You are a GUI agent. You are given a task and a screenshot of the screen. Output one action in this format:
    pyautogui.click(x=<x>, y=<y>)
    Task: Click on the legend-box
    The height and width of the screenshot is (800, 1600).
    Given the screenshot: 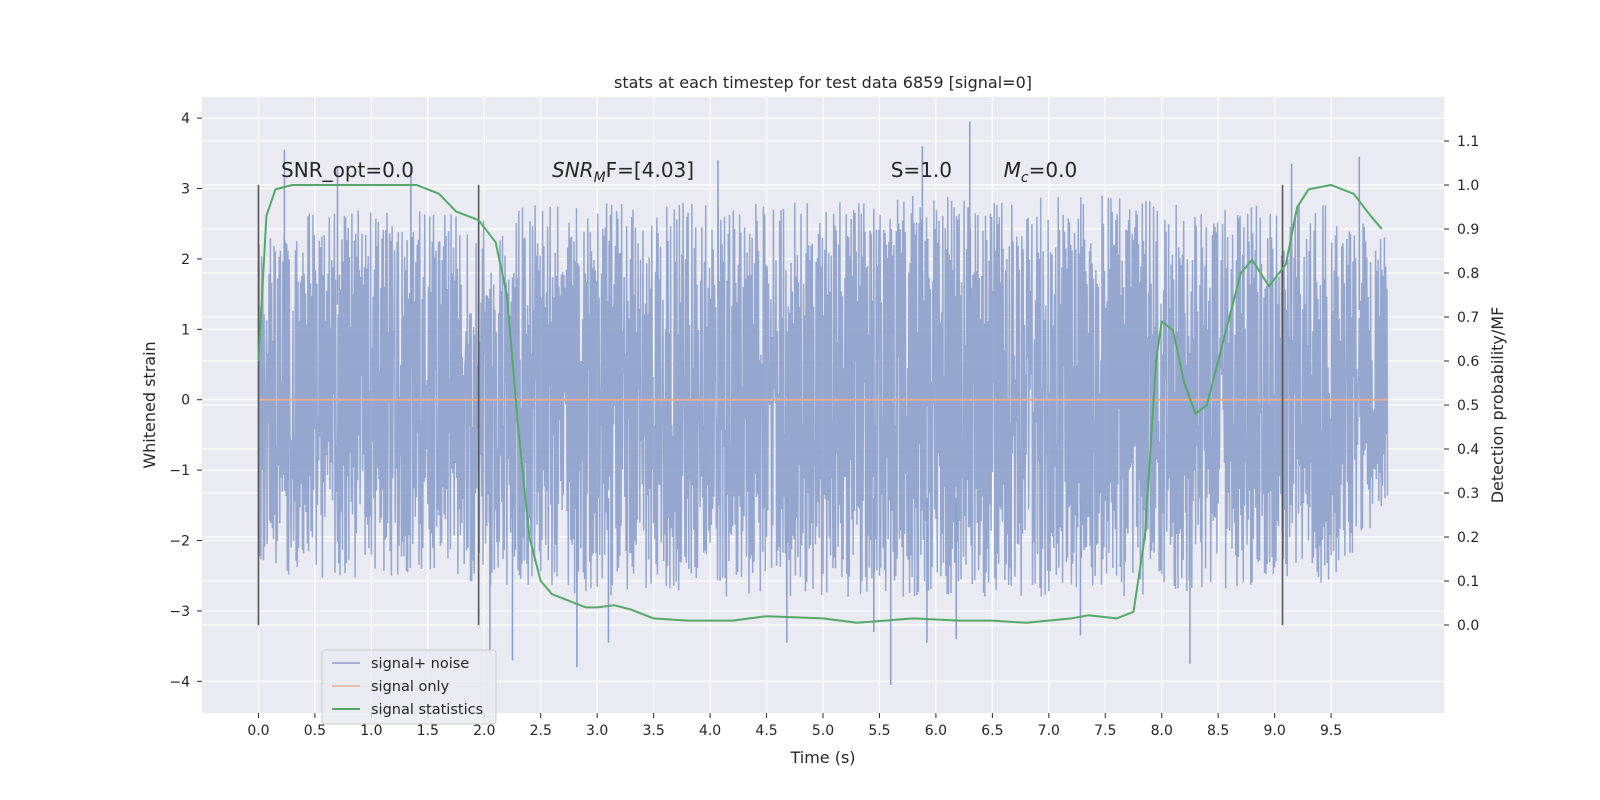 What is the action you would take?
    pyautogui.click(x=409, y=687)
    